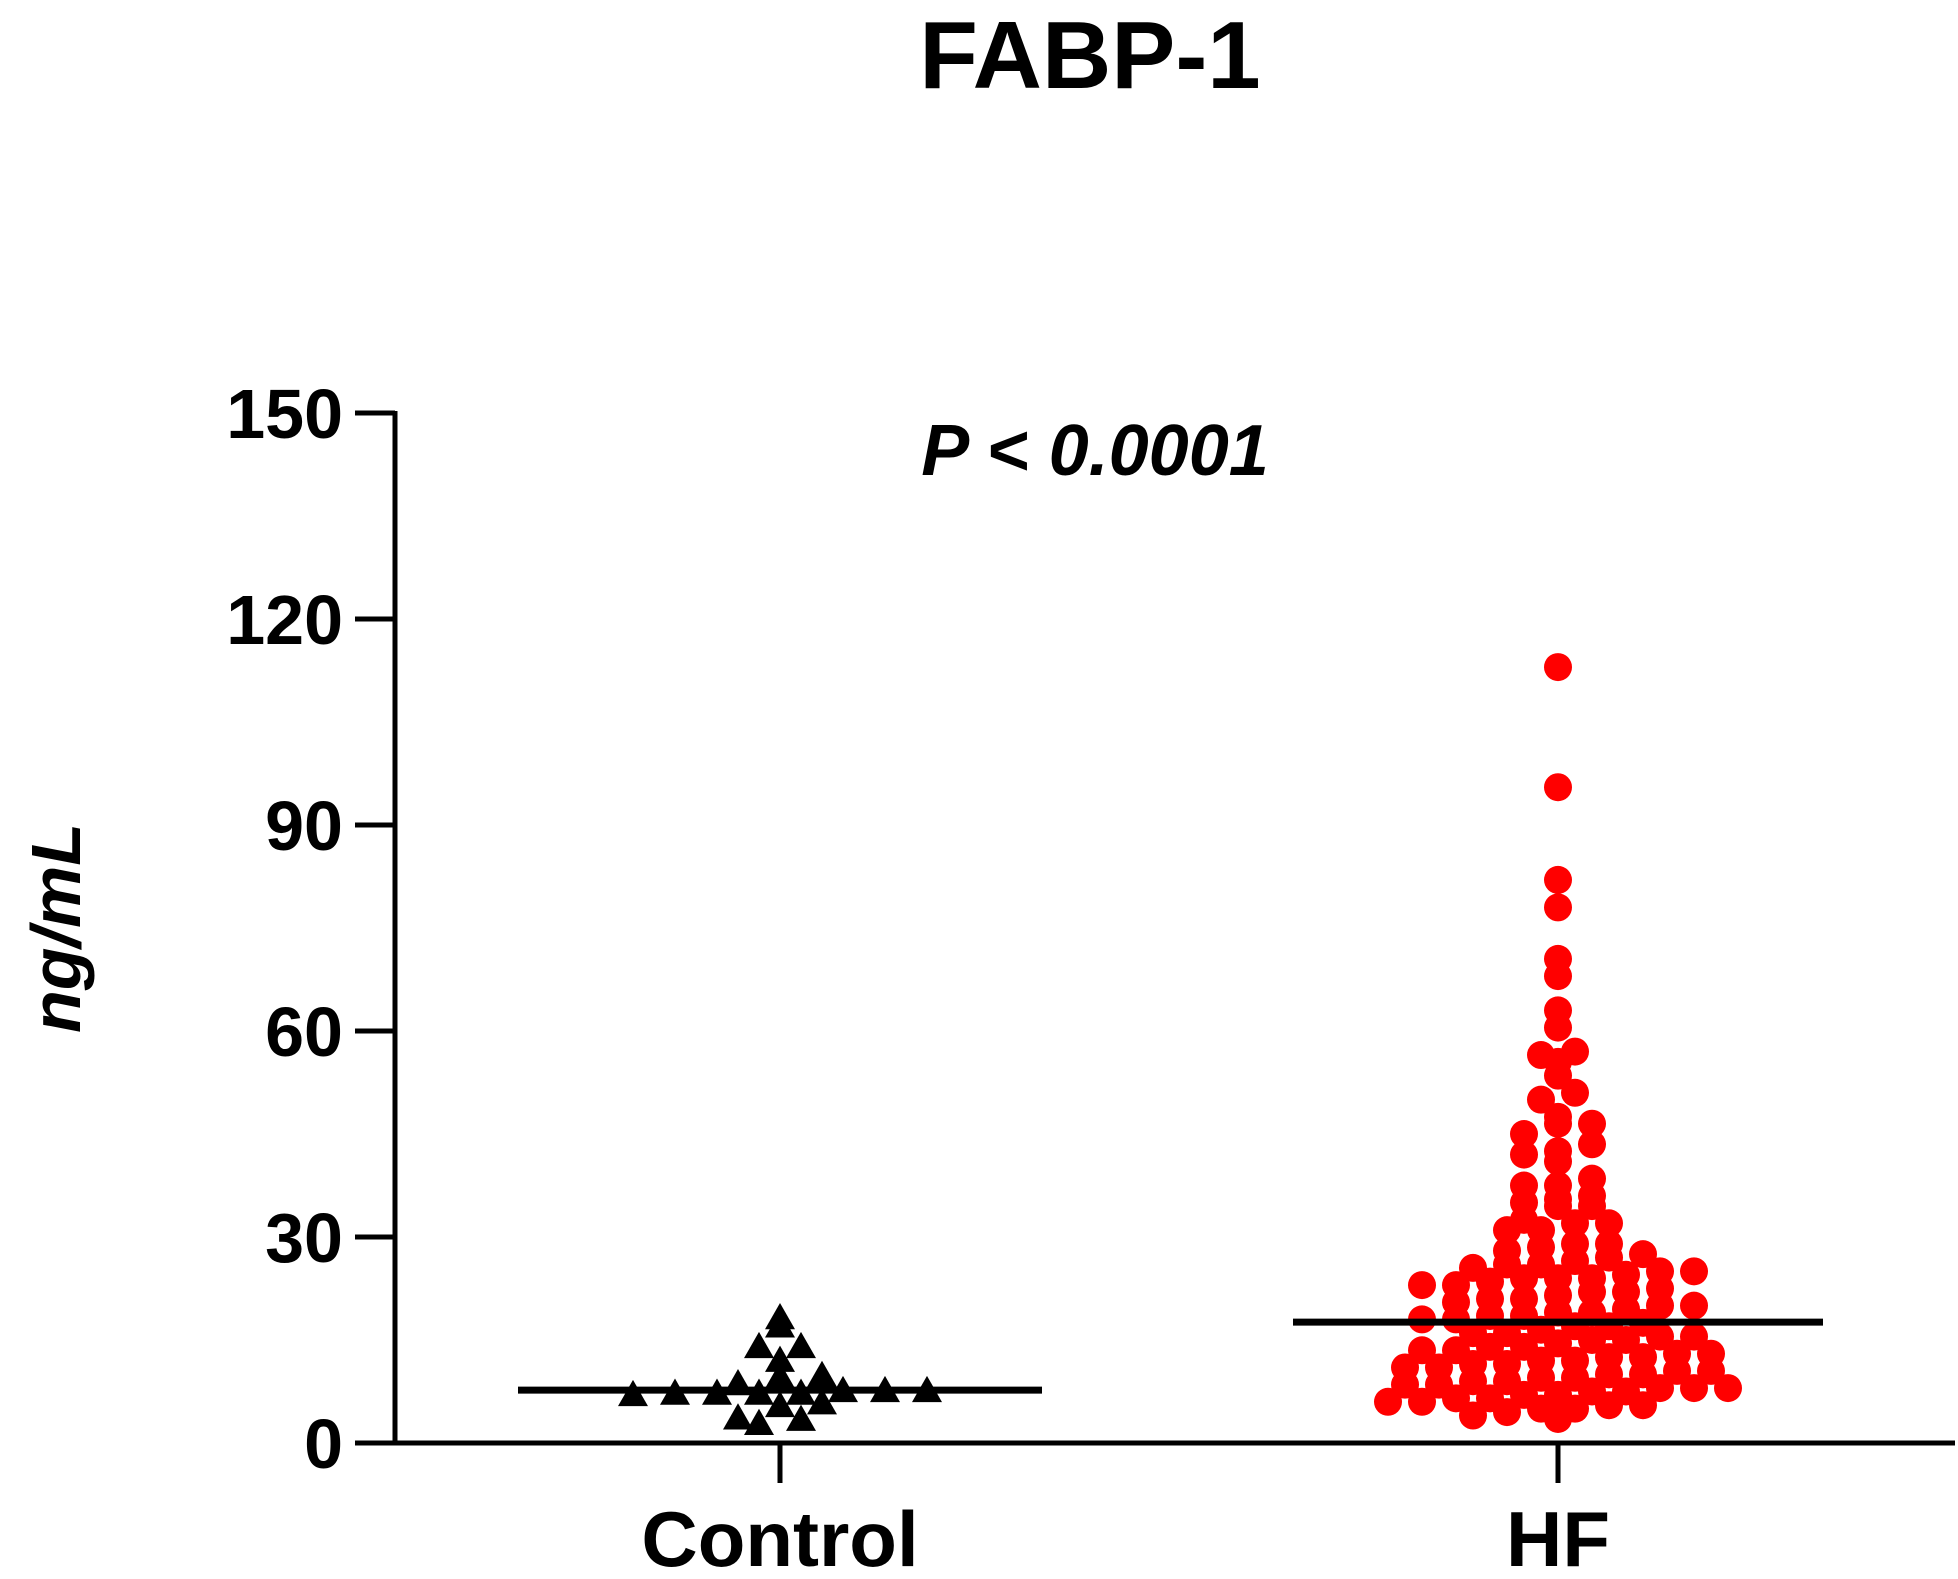 The height and width of the screenshot is (1579, 1958). I want to click on median-lines, so click(1170, 1356).